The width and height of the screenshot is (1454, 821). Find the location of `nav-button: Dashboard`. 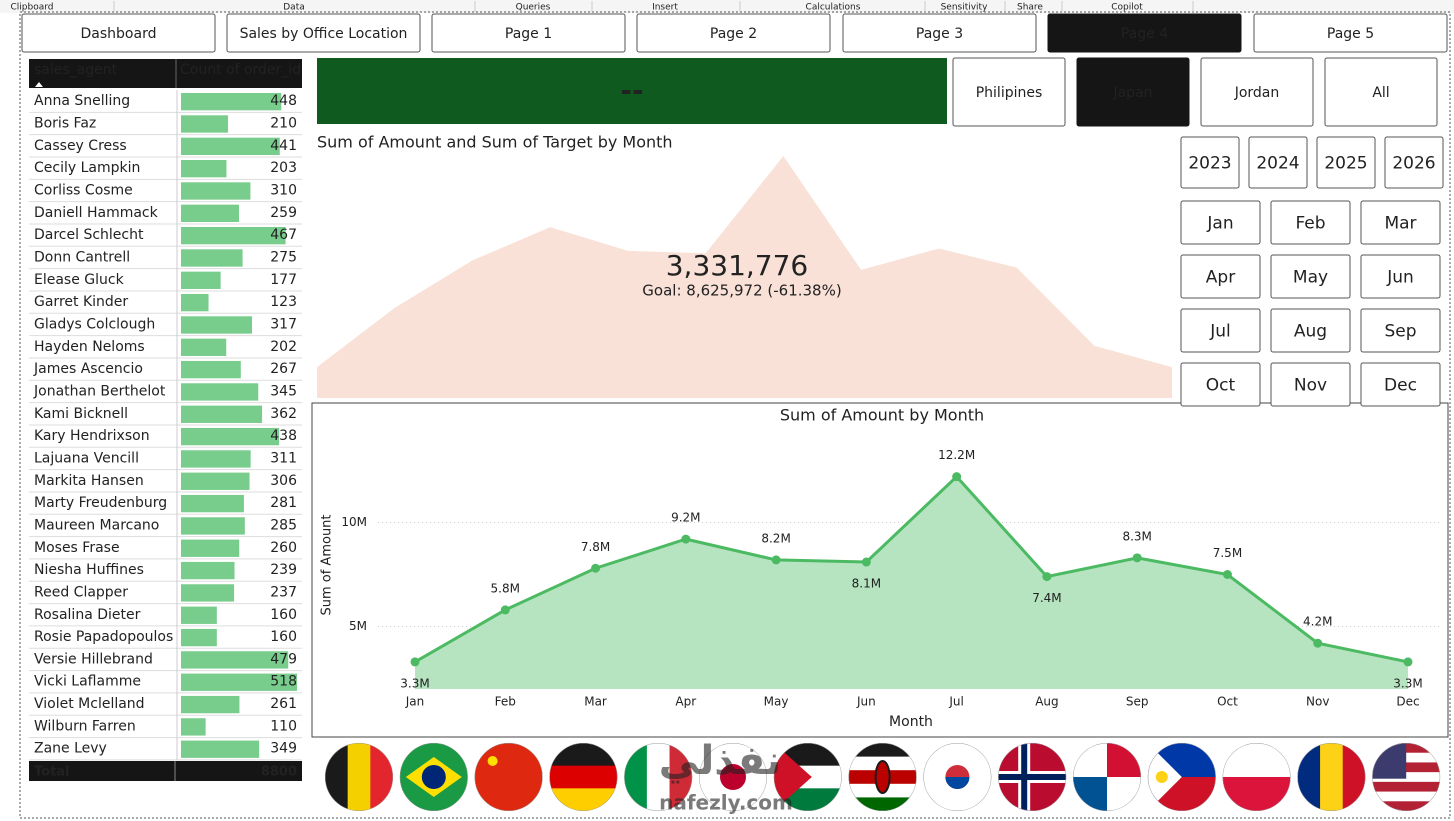

nav-button: Dashboard is located at coordinates (118, 33).